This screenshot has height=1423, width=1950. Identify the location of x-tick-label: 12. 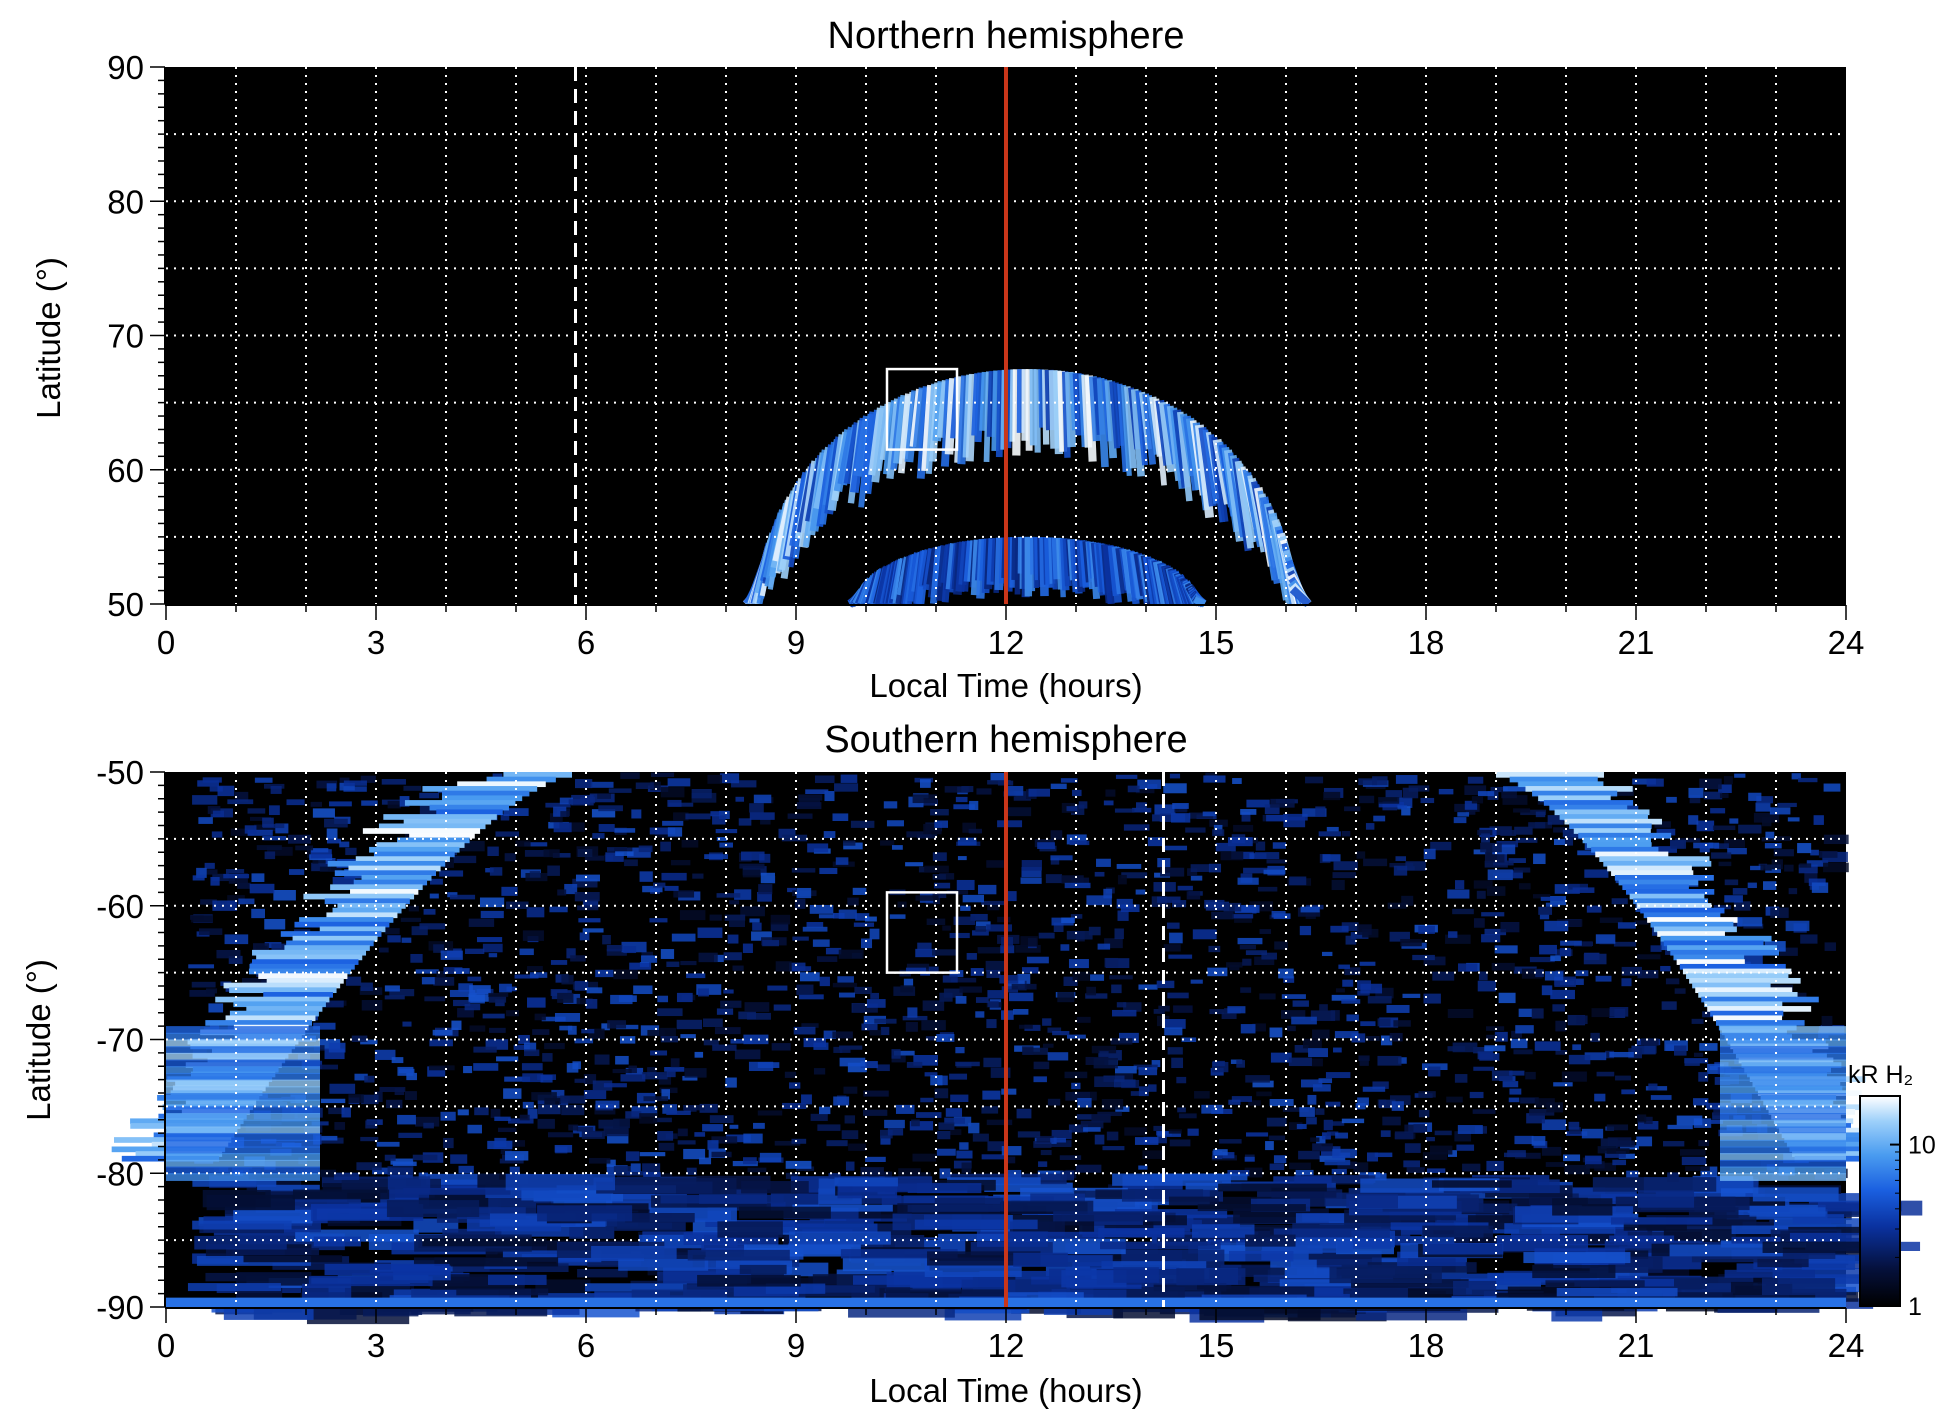
(1006, 642).